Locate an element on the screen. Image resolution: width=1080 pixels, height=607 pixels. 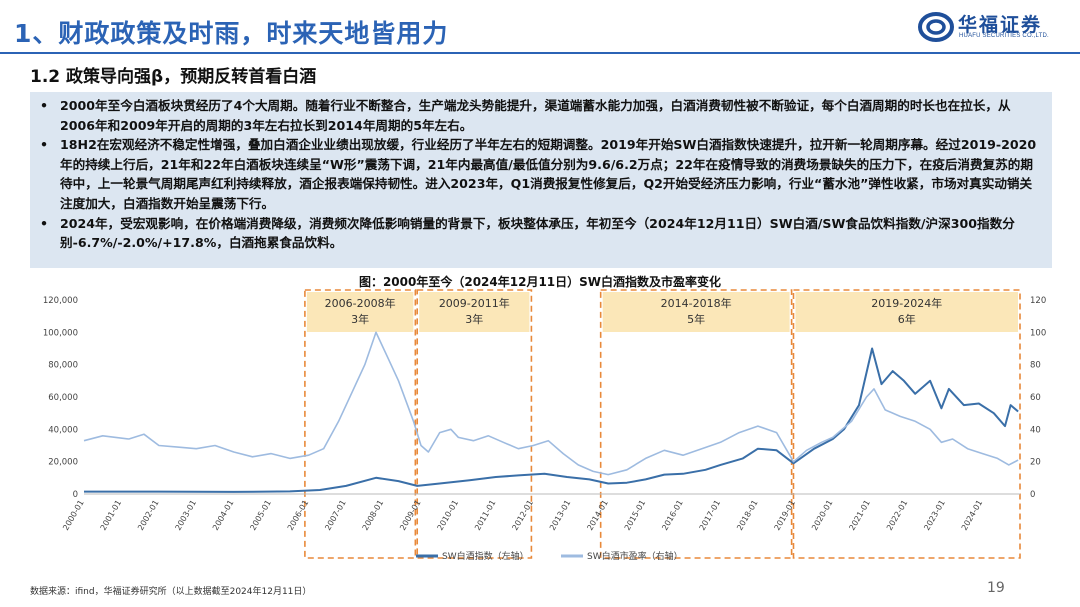
x-tick-label: 2005-01 is located at coordinates (260, 515).